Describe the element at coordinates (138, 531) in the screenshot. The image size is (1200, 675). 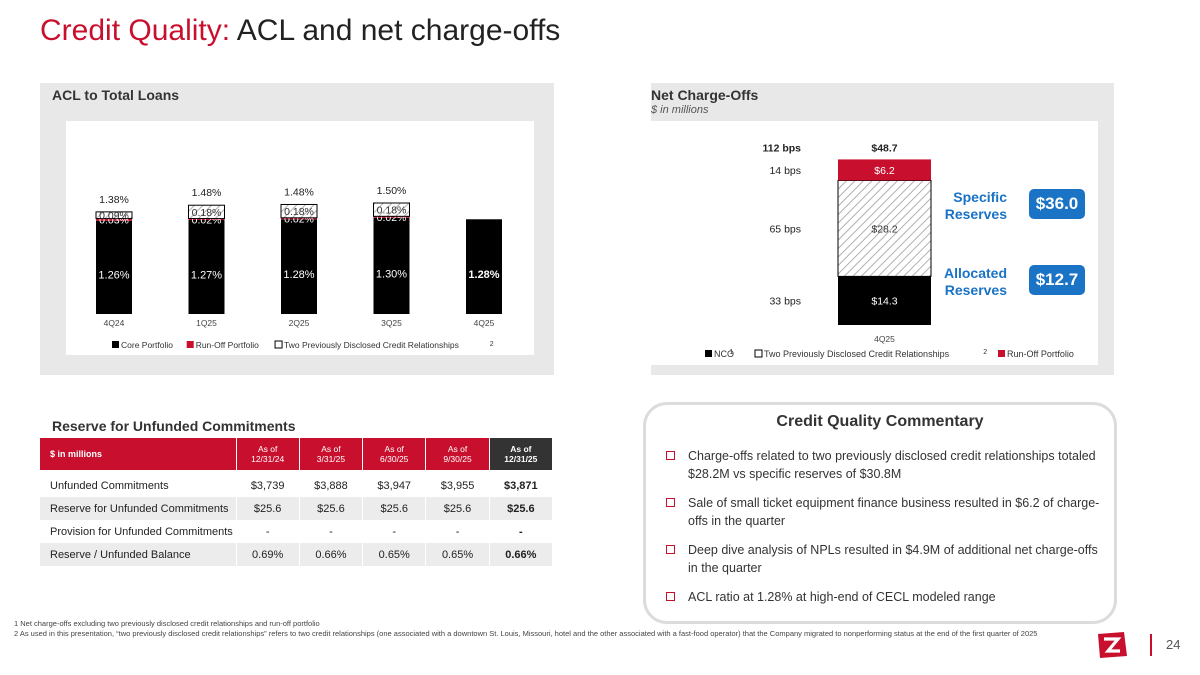
I see `table-cell: Provision for Unfunded Commitments` at that location.